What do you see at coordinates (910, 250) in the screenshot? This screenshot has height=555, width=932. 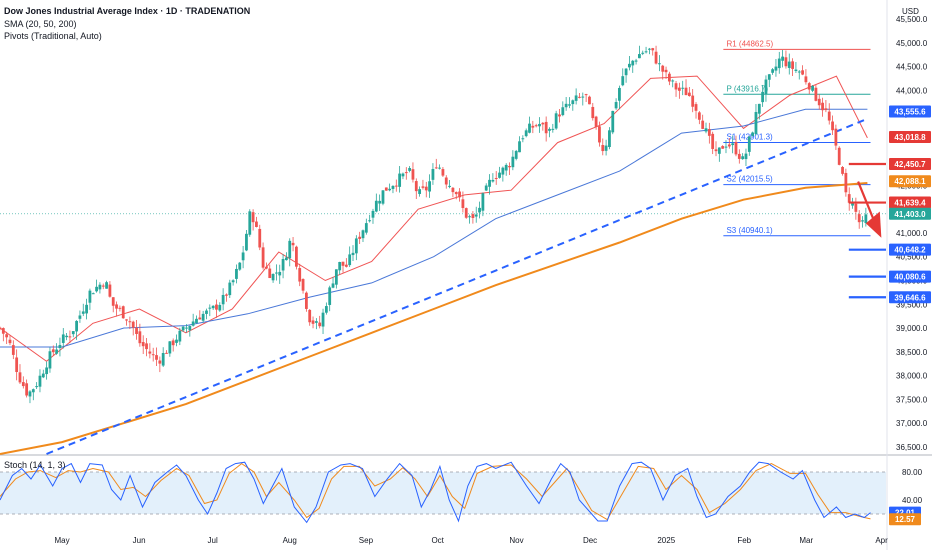 I see `price-badge-text: 40,648.2` at bounding box center [910, 250].